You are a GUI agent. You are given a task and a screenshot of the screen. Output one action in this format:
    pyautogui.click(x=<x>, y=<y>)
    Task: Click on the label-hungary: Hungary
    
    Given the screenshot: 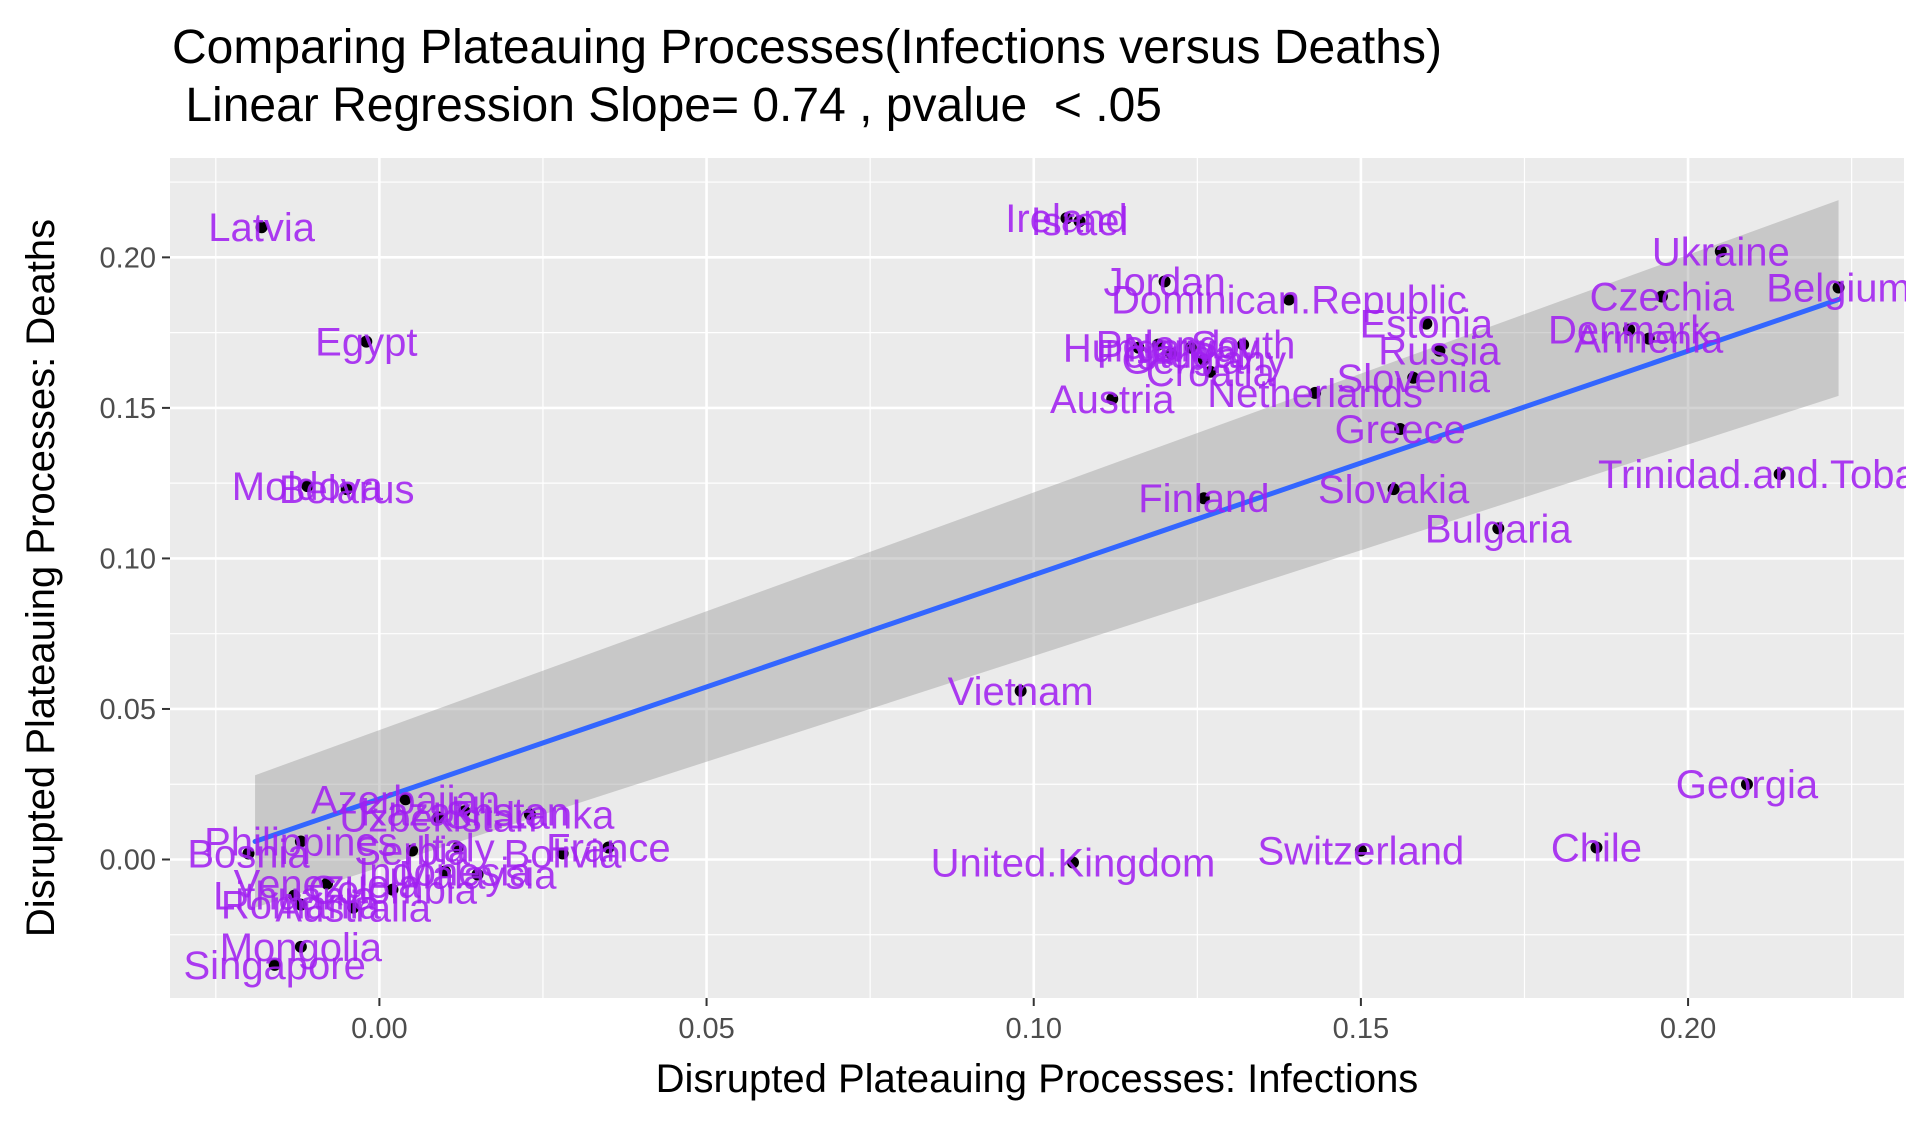 What is the action you would take?
    pyautogui.click(x=1138, y=349)
    